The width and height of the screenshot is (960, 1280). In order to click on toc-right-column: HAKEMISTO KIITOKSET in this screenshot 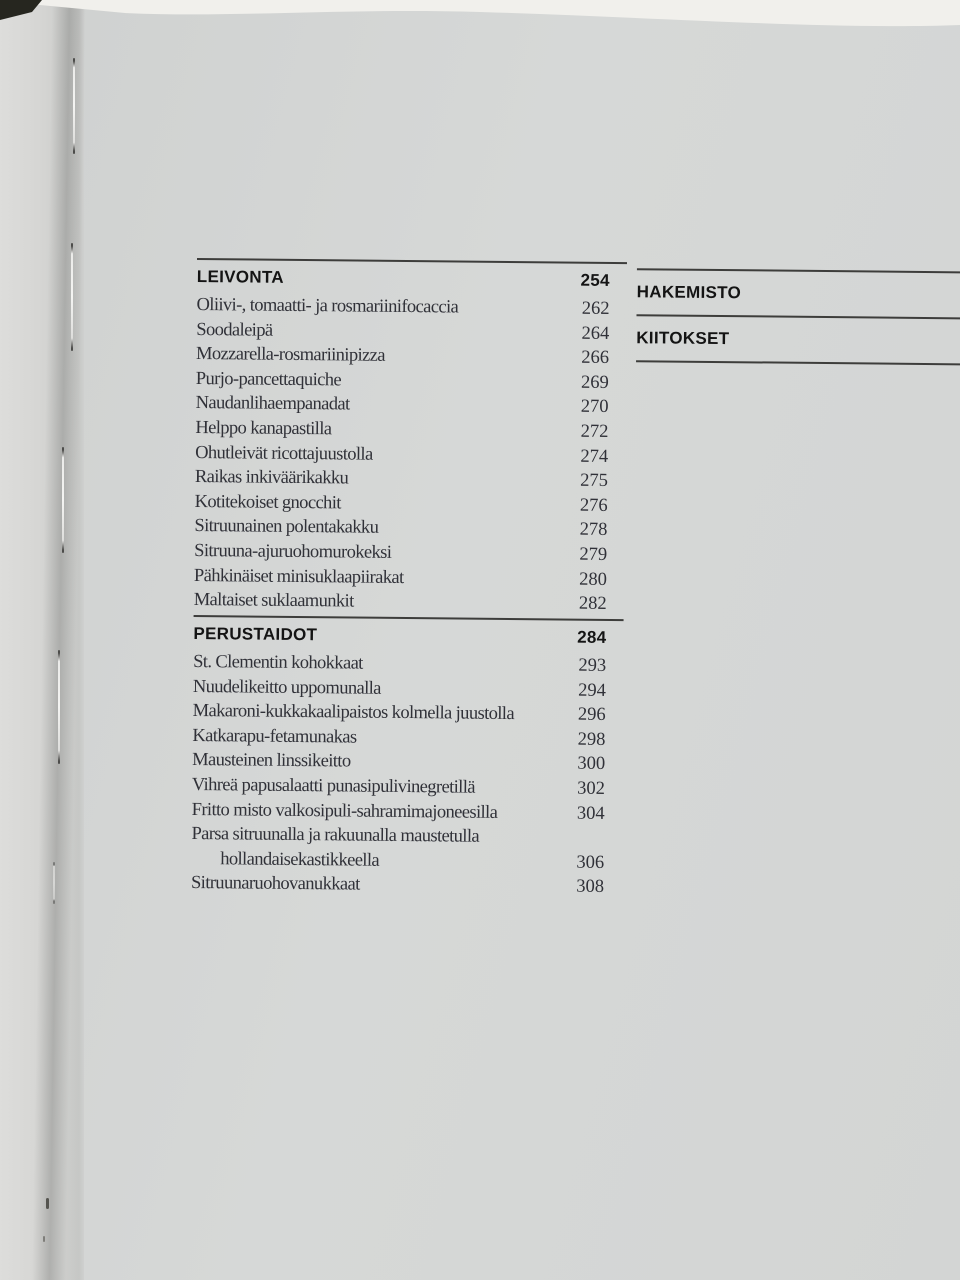, I will do `click(798, 317)`.